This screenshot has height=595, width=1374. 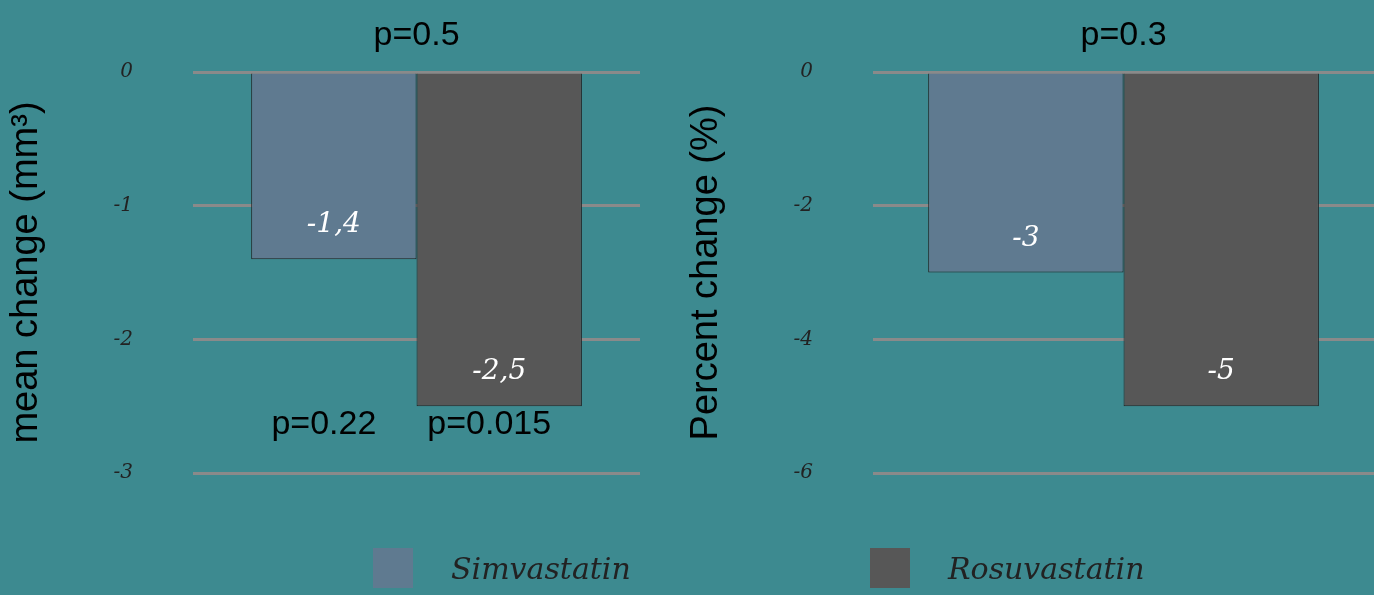 What do you see at coordinates (541, 568) in the screenshot?
I see `legend-label: Simvastatin` at bounding box center [541, 568].